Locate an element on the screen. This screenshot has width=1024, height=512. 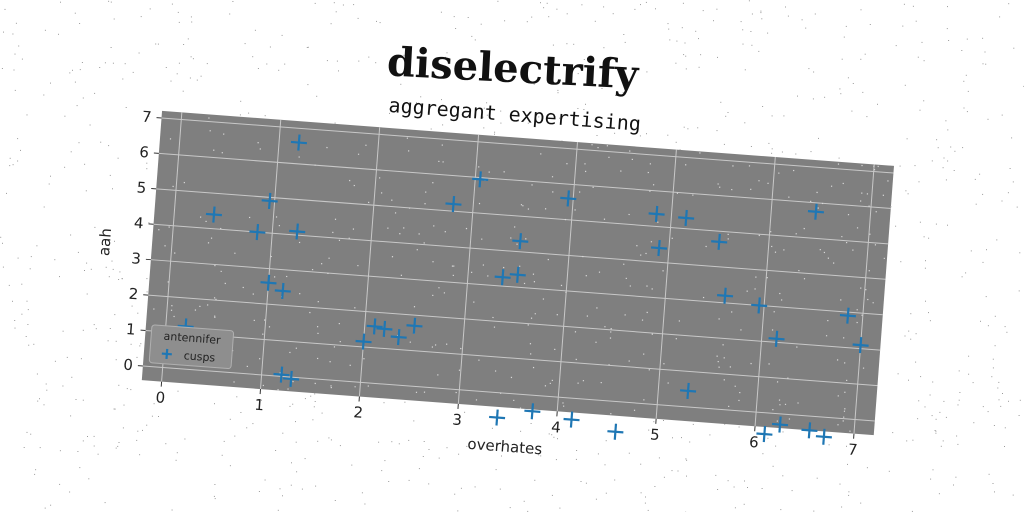
y-axis-label: aah is located at coordinates (105, 241).